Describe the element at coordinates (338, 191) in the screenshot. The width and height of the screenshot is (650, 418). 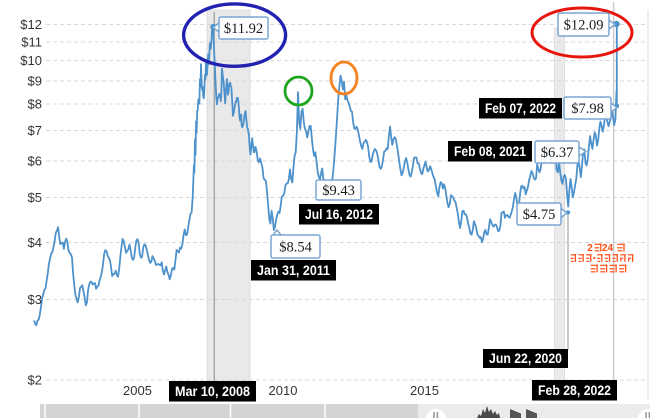
I see `svg-text: $9.43` at that location.